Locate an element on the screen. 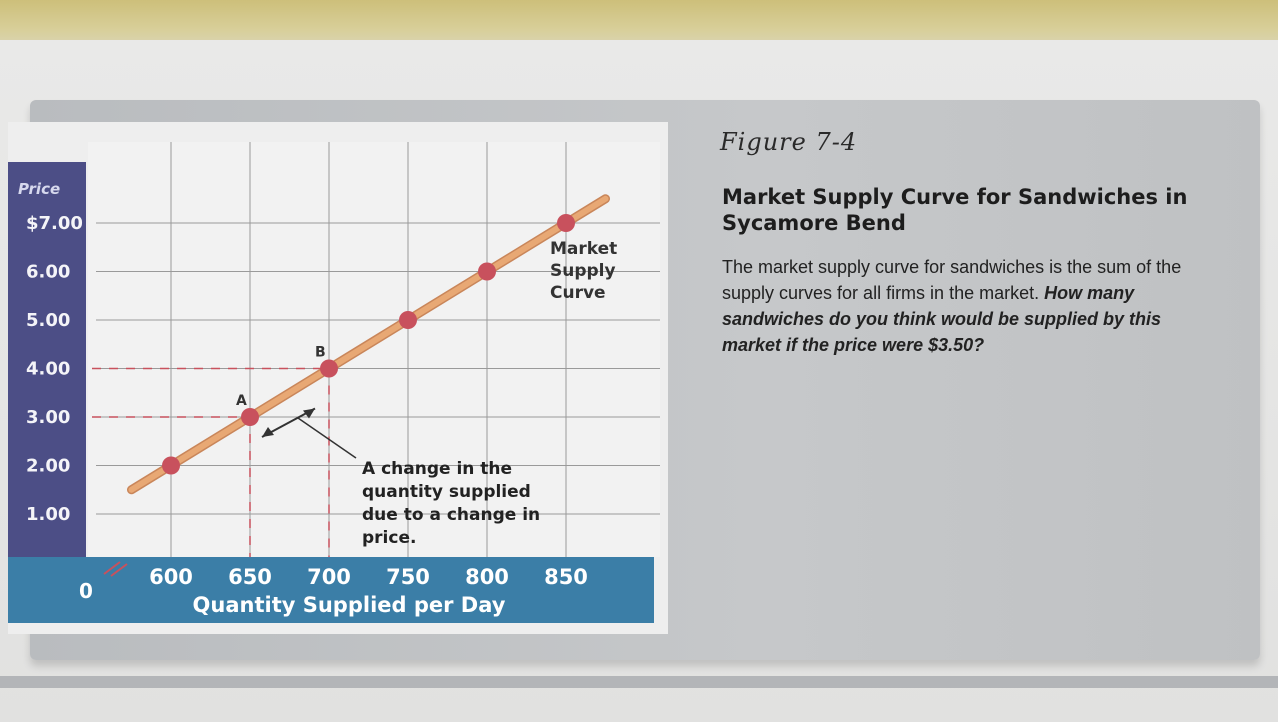 Image resolution: width=1278 pixels, height=722 pixels. x-tick-label: 800 is located at coordinates (487, 577).